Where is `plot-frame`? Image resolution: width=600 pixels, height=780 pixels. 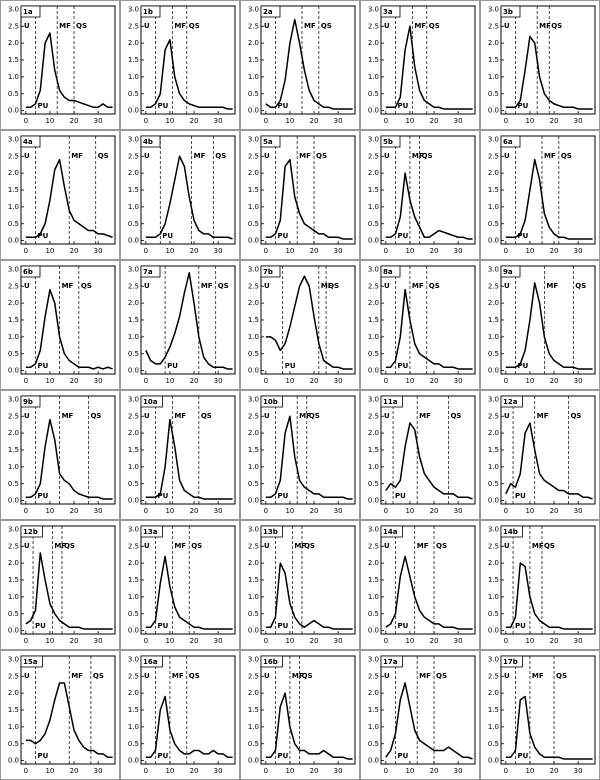 plot-frame is located at coordinates (188, 450).